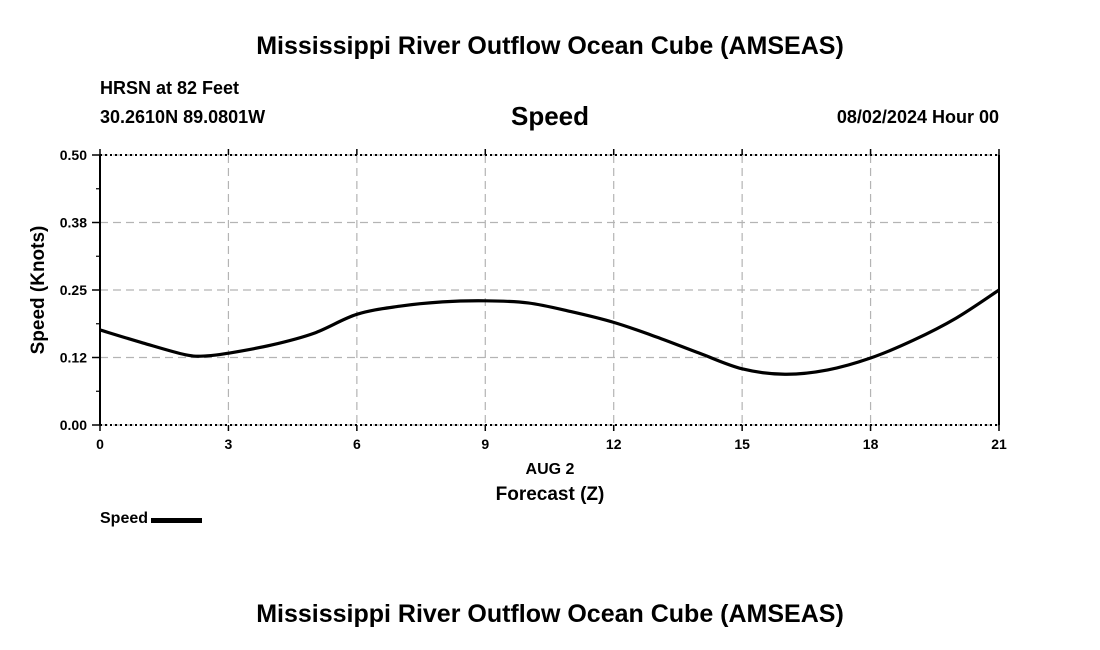  Describe the element at coordinates (124, 518) in the screenshot. I see `legend-label: Speed` at that location.